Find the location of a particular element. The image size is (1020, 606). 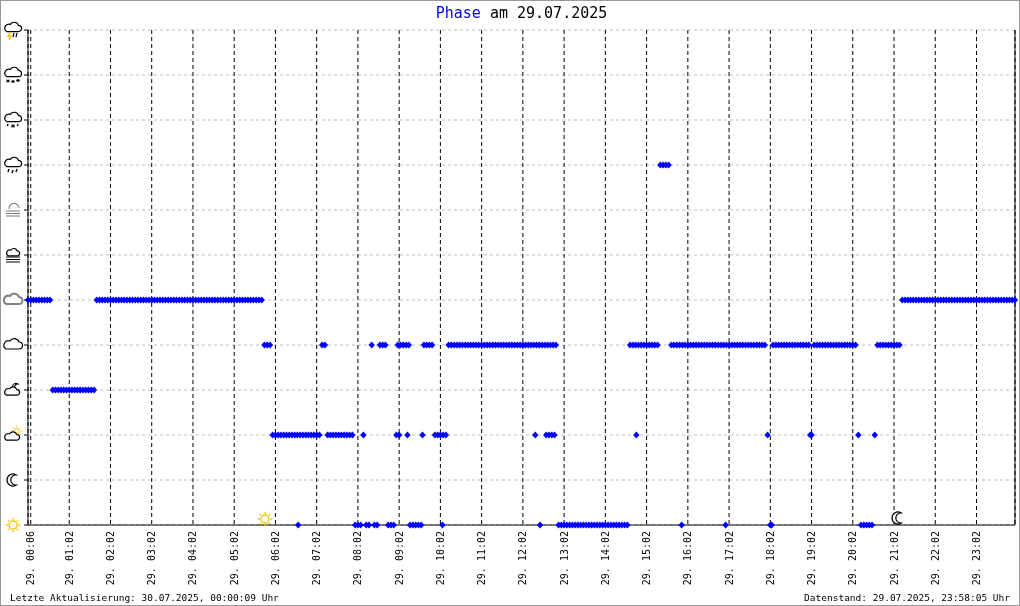

x-tick-label: 29. 21:02 is located at coordinates (894, 558).